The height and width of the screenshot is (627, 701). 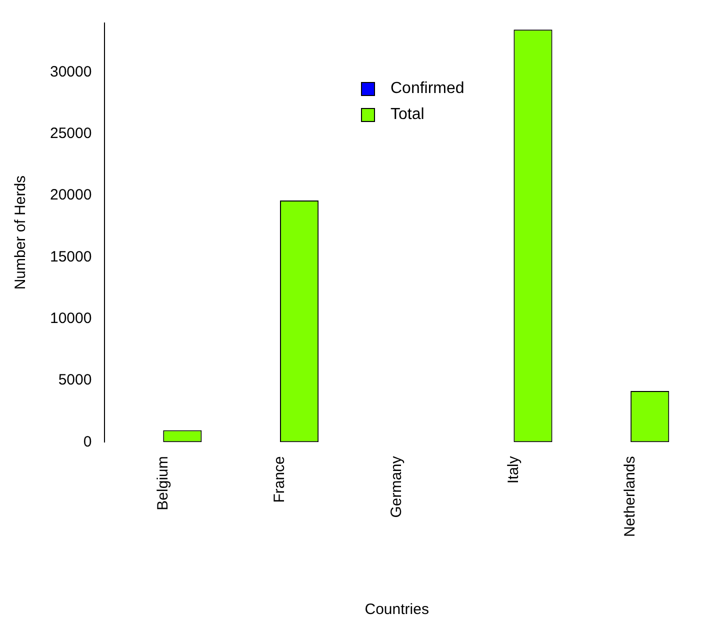 What do you see at coordinates (71, 257) in the screenshot?
I see `y-tick-label: 15000` at bounding box center [71, 257].